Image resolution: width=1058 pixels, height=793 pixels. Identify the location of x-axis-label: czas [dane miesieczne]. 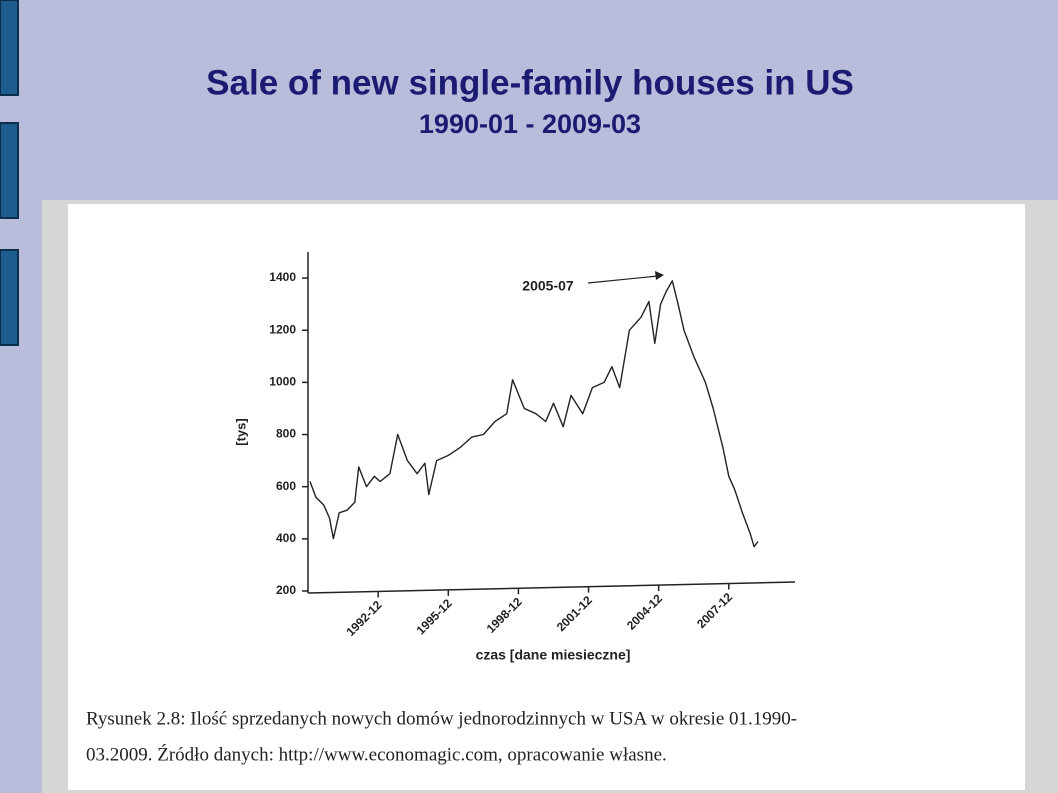
(553, 655).